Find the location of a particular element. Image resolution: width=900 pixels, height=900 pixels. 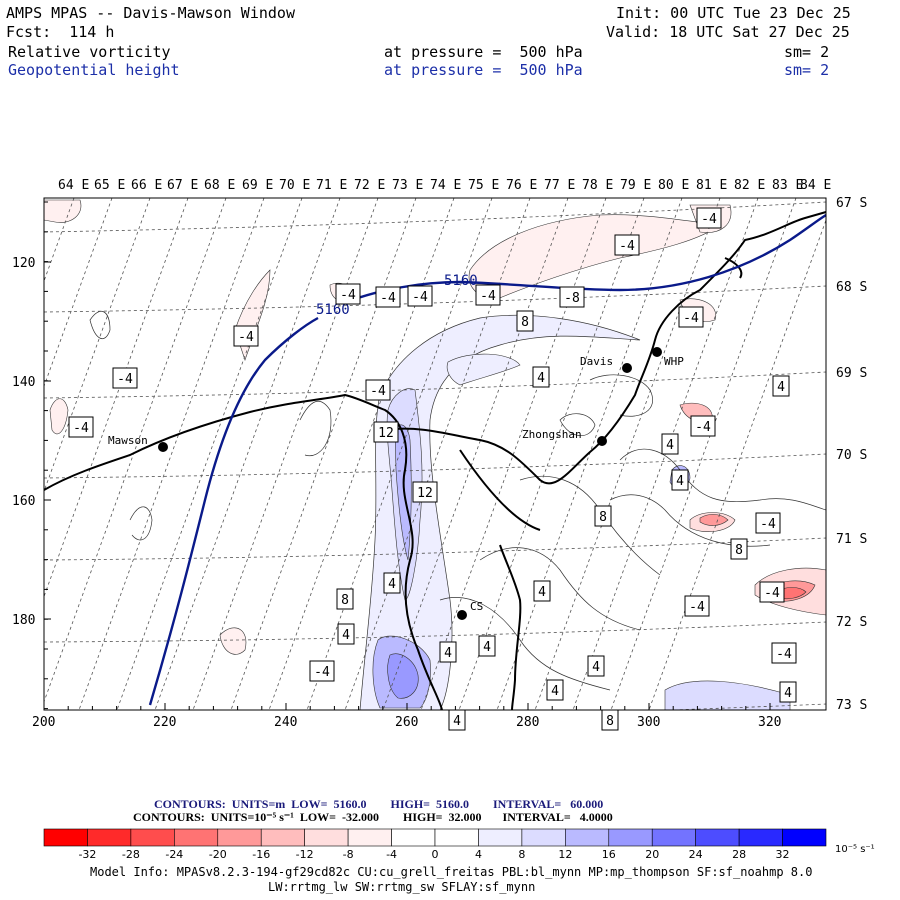

lat-label: 71 S is located at coordinates (851, 539).